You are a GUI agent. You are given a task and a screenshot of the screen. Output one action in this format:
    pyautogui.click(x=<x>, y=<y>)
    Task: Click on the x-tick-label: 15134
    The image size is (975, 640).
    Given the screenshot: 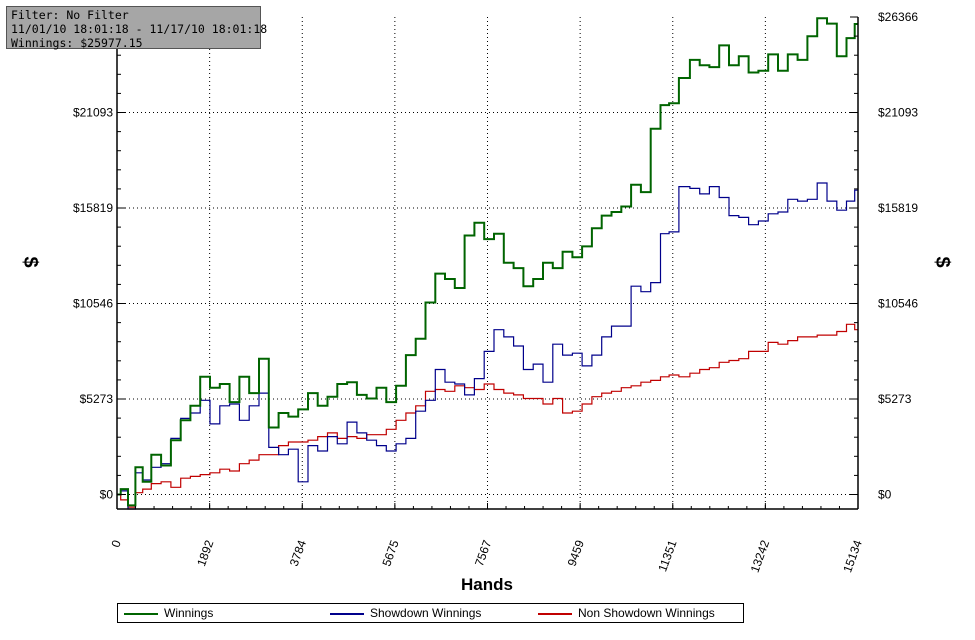 What is the action you would take?
    pyautogui.click(x=852, y=556)
    